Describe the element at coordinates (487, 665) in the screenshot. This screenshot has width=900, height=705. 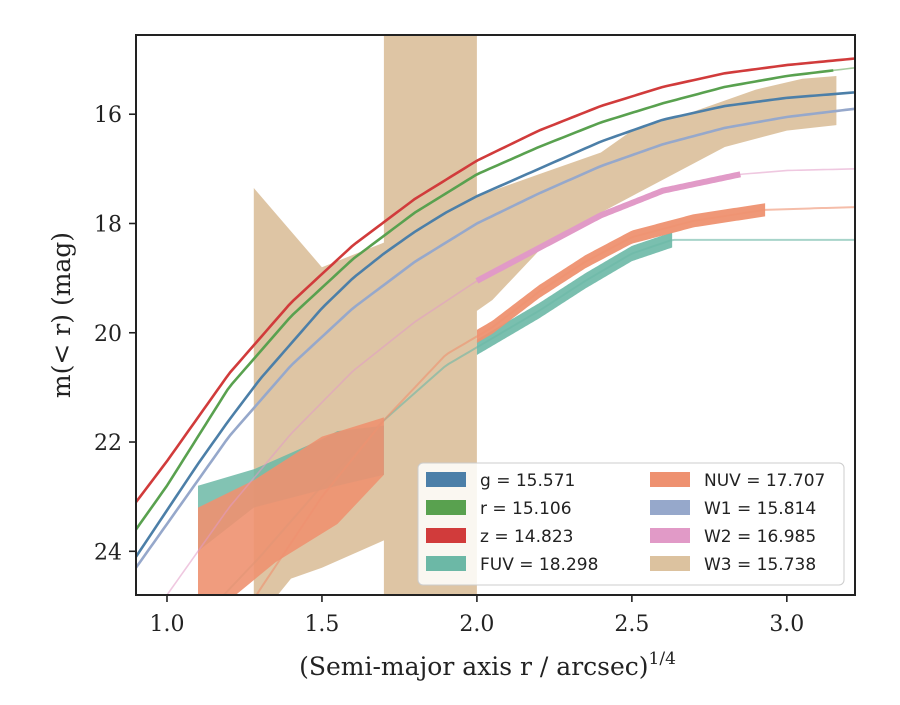
I see `x-axis-label: (Semi-major axis r / arcsec)1/4` at that location.